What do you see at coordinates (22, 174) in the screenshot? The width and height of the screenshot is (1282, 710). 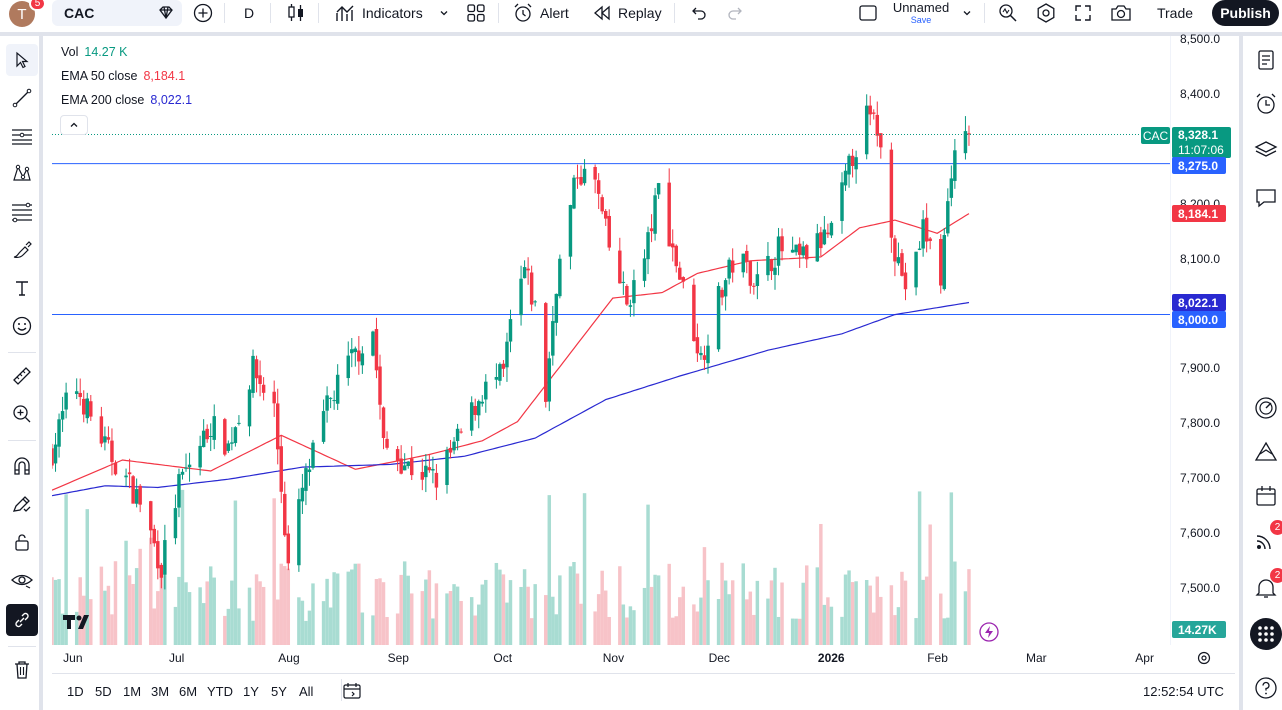 I see `pattern-icon` at bounding box center [22, 174].